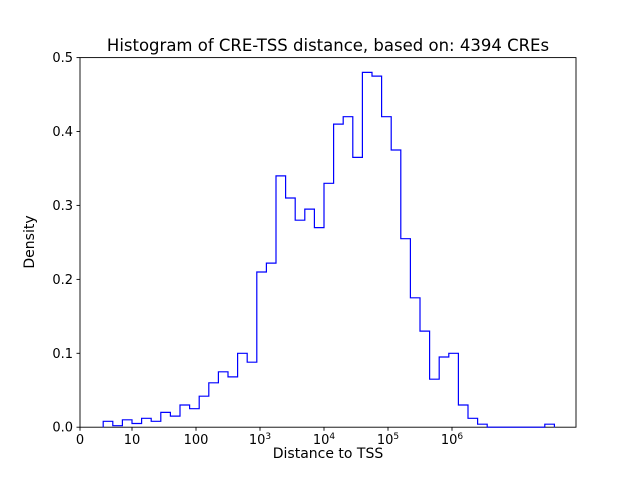 Image resolution: width=640 pixels, height=480 pixels. Describe the element at coordinates (62, 206) in the screenshot. I see `y-tick-label: 0.3` at that location.